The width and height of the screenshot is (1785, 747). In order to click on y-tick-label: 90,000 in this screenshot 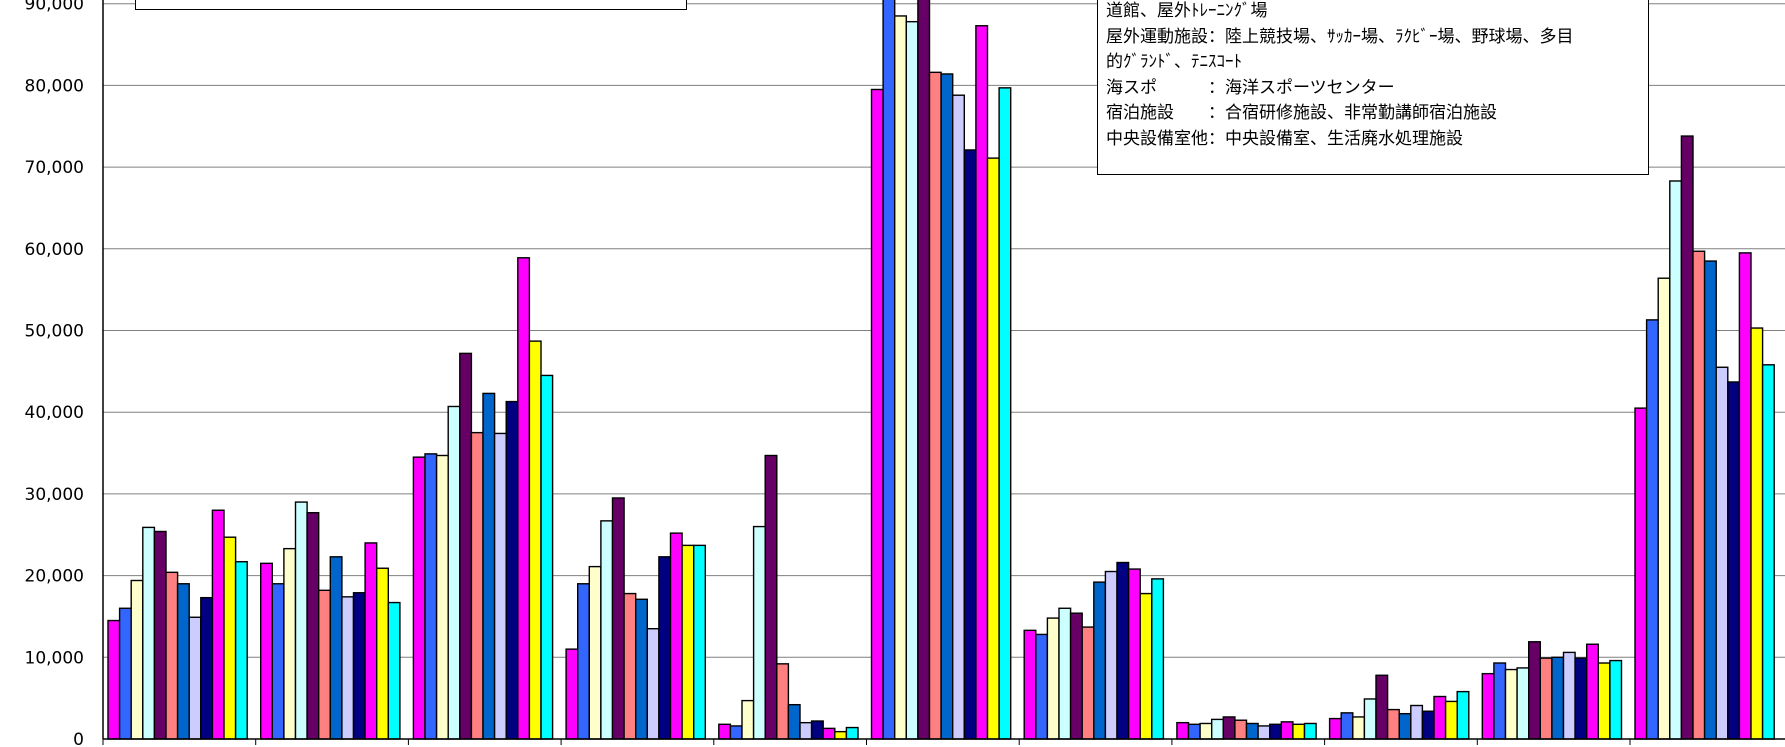, I will do `click(54, 7)`.